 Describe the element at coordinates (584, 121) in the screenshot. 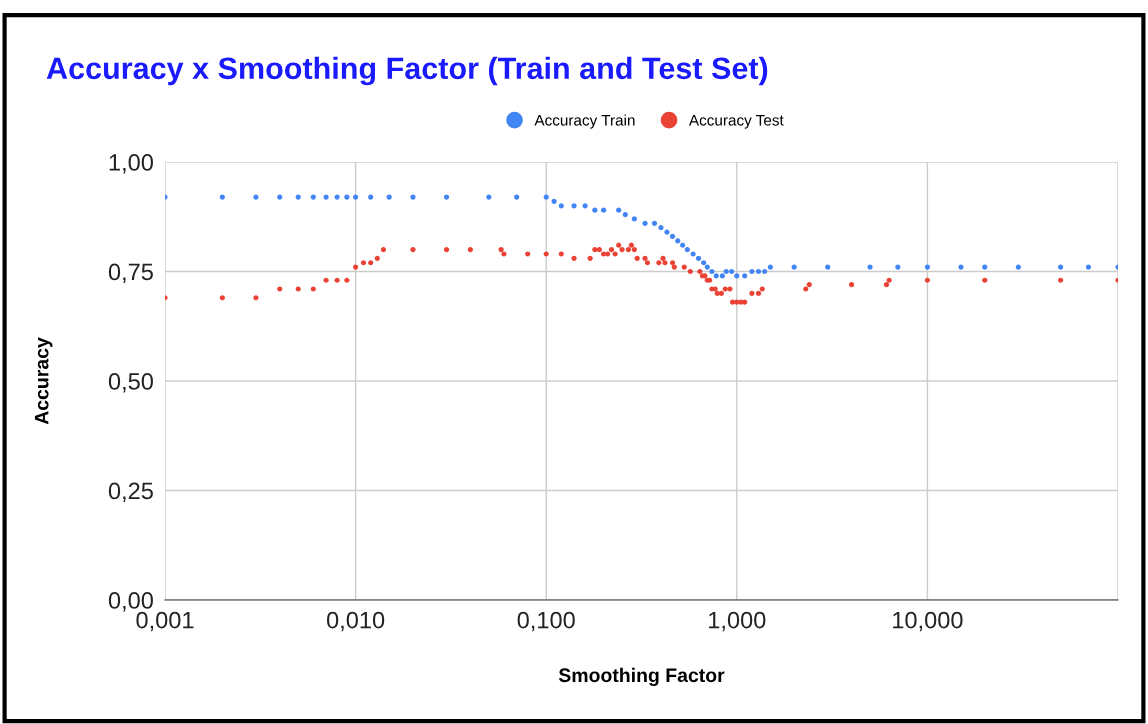

I see `legend-label: Accuracy Train` at that location.